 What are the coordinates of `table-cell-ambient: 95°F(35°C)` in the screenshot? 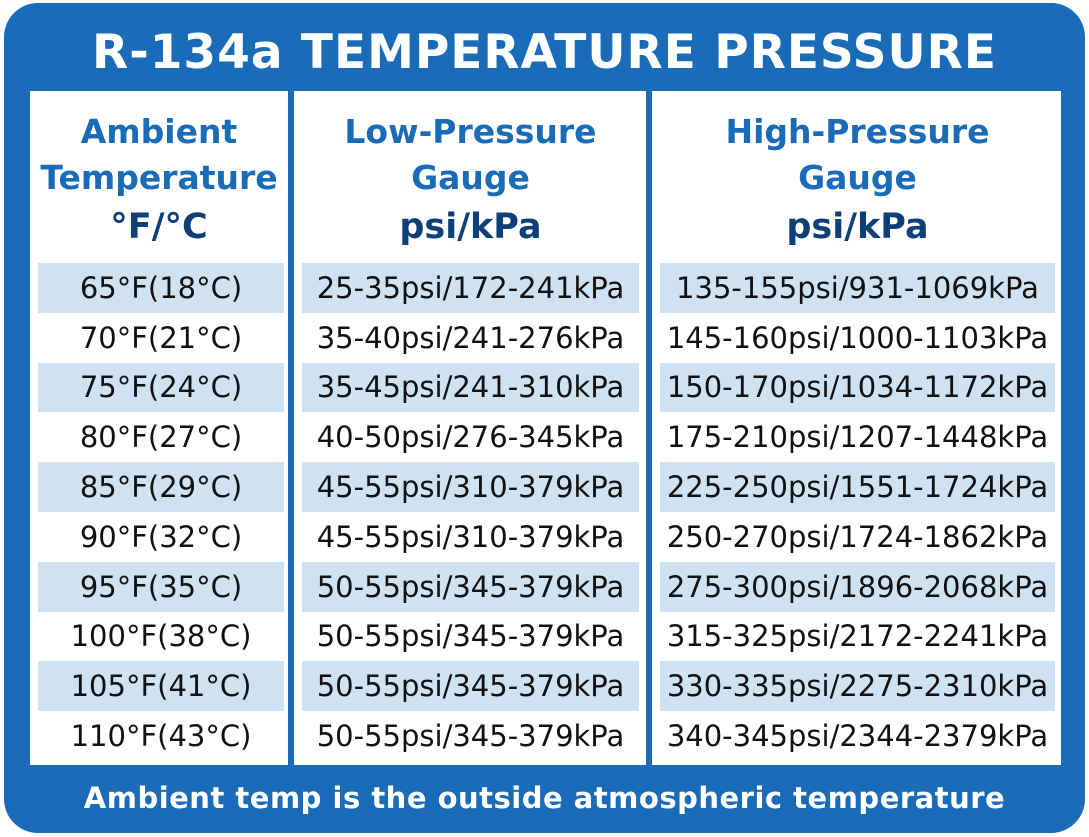 It's located at (161, 586).